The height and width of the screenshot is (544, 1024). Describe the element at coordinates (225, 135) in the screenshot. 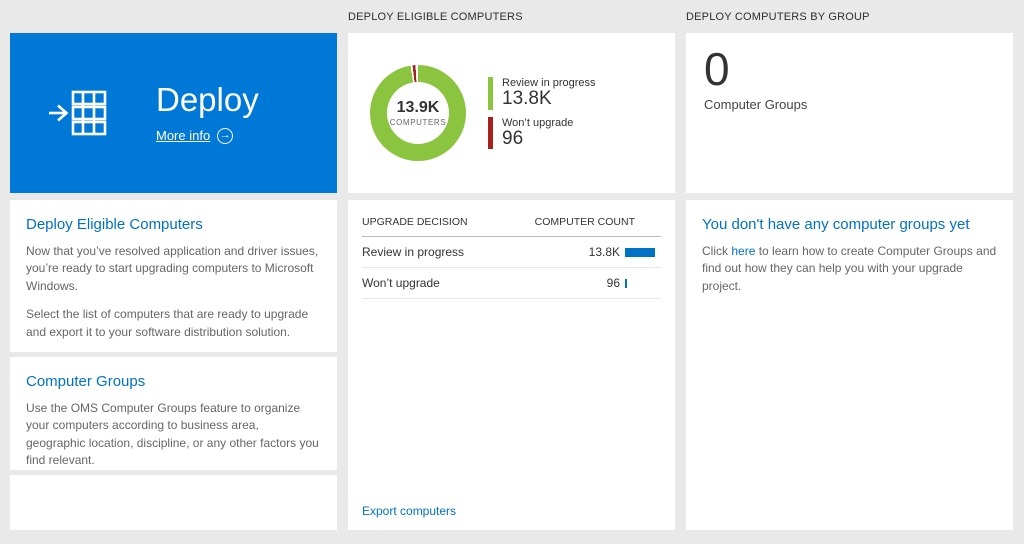

I see `arrow-right-circle-icon: →` at that location.